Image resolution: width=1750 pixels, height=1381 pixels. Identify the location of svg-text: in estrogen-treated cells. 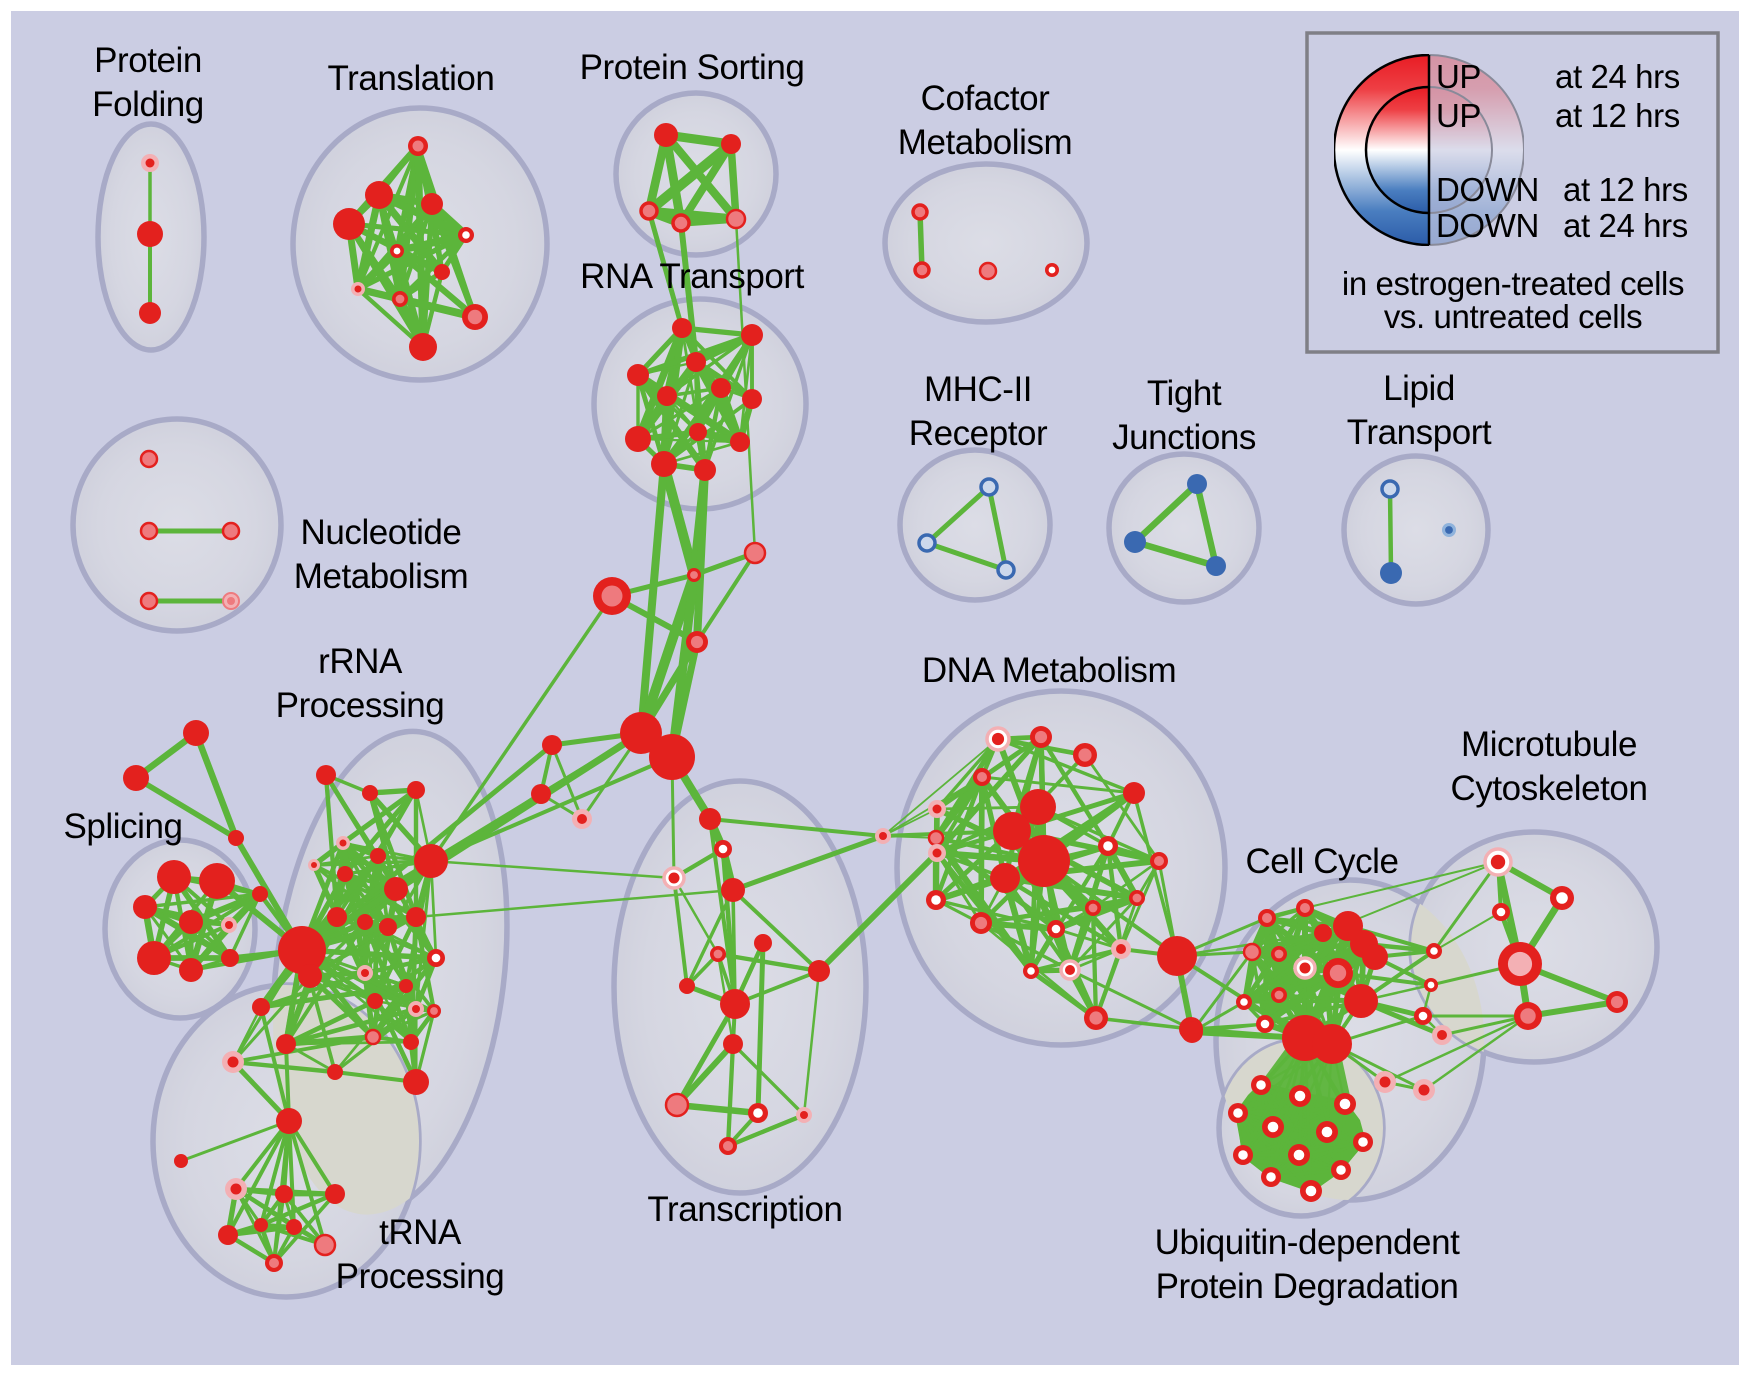
(1513, 283).